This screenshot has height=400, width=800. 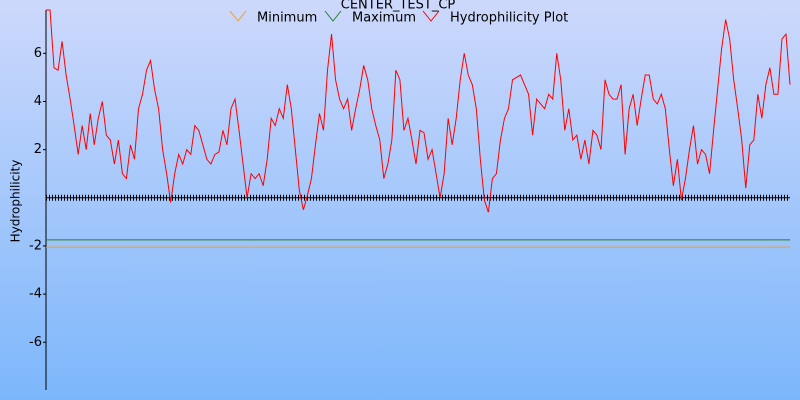 I want to click on y-tick-label: 6, so click(x=38, y=53).